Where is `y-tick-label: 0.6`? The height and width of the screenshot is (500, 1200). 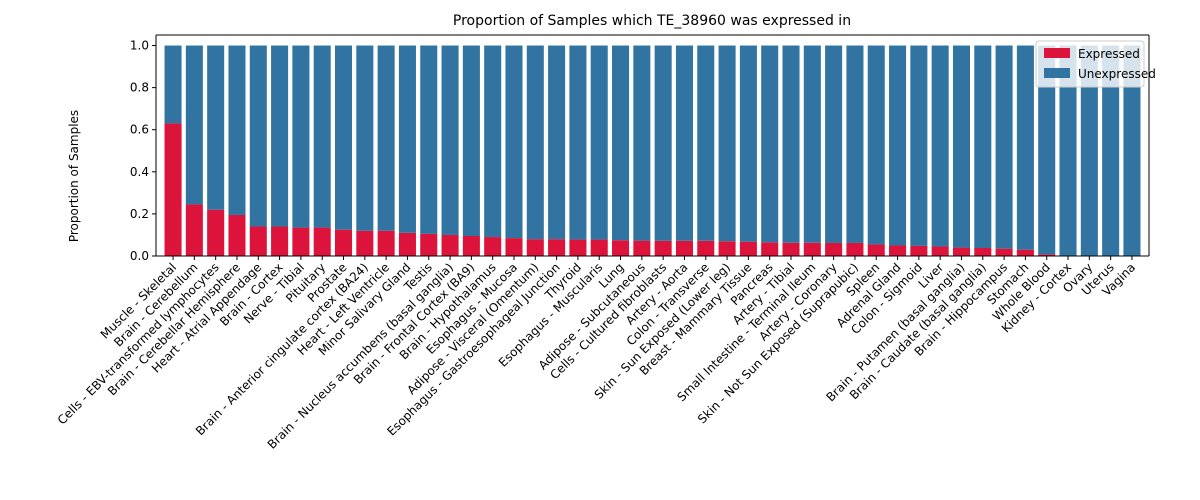 y-tick-label: 0.6 is located at coordinates (139, 130).